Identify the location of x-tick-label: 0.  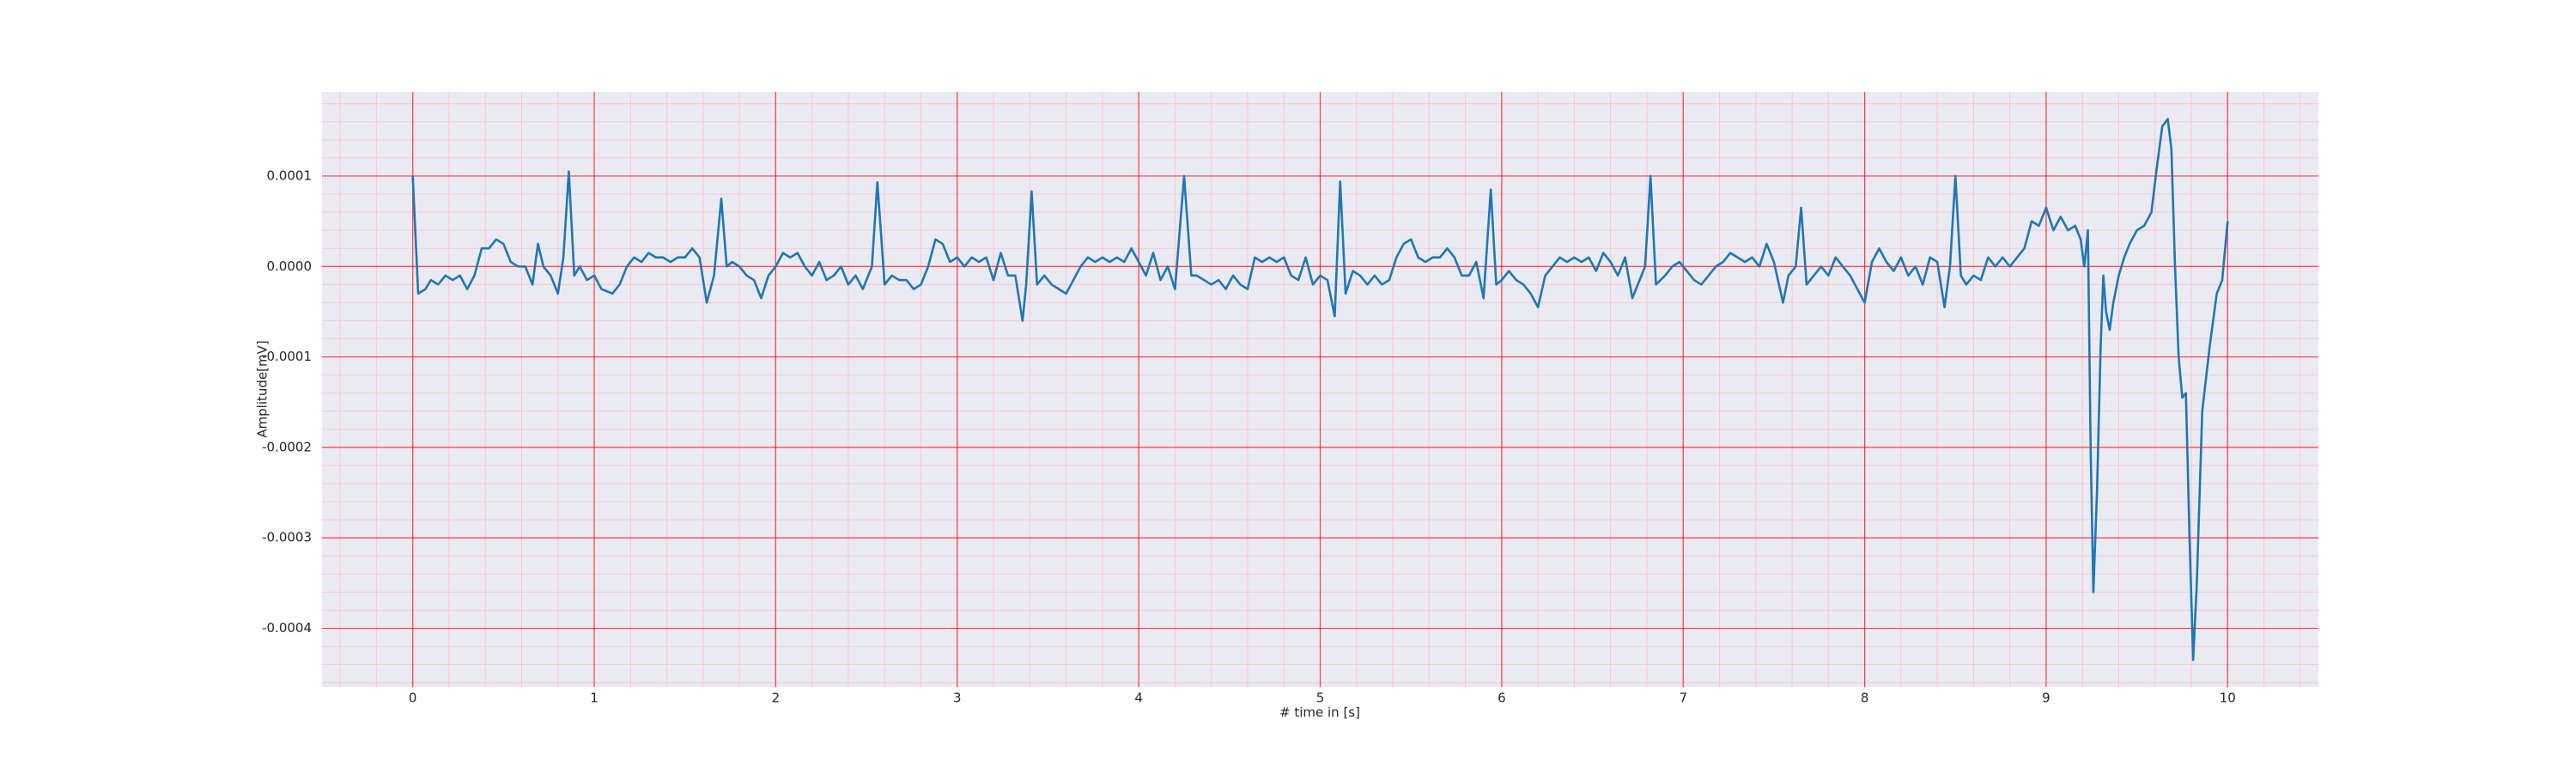
(413, 698).